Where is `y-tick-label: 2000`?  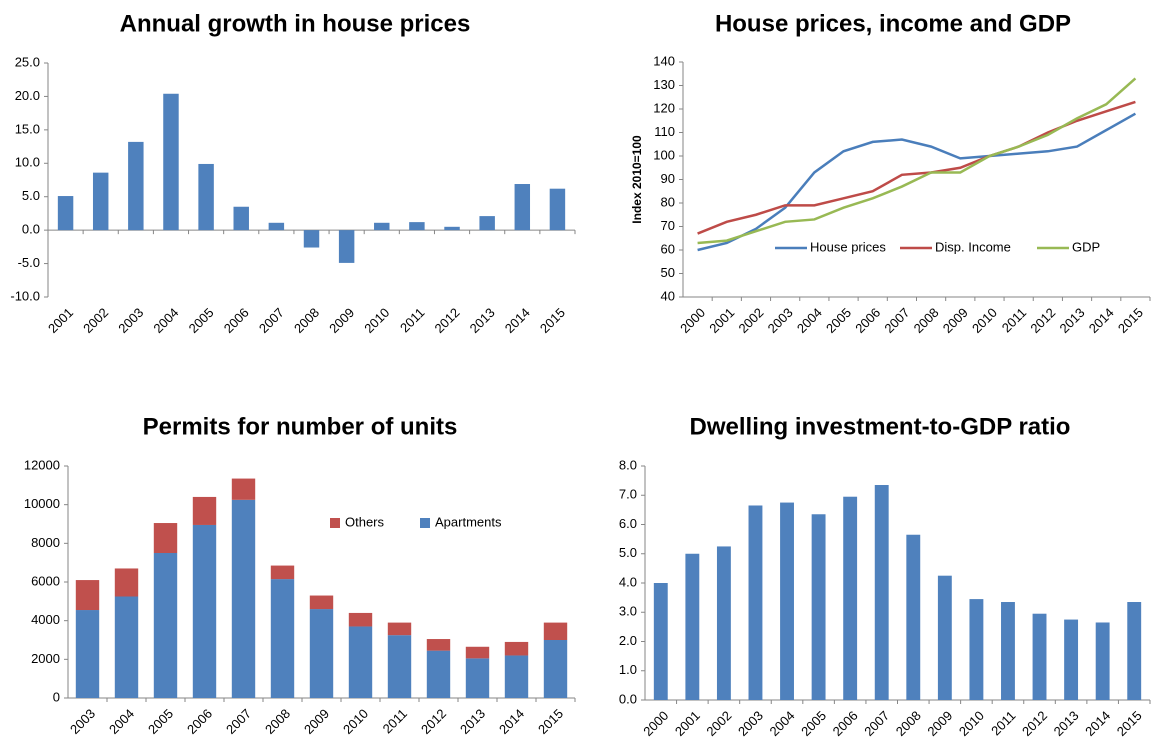
y-tick-label: 2000 is located at coordinates (45, 658).